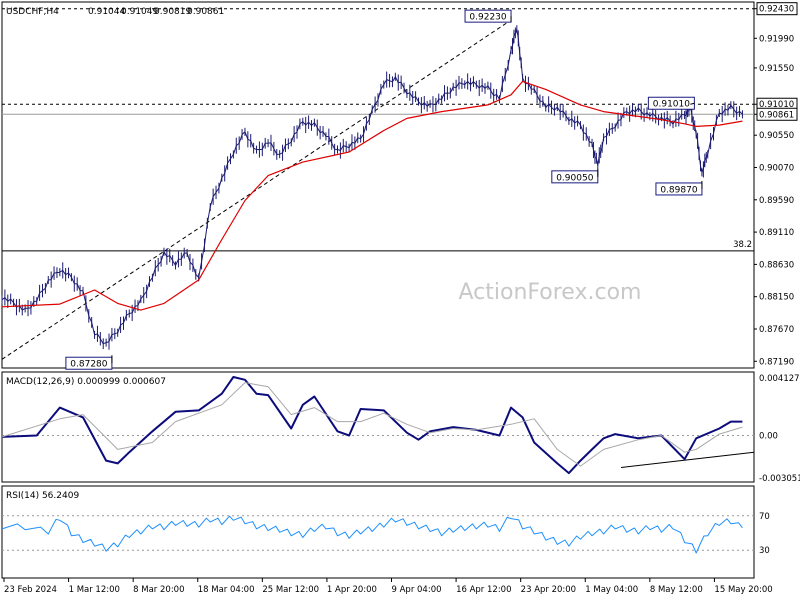  I want to click on price-ytick-label-8: 0.89110, so click(776, 233).